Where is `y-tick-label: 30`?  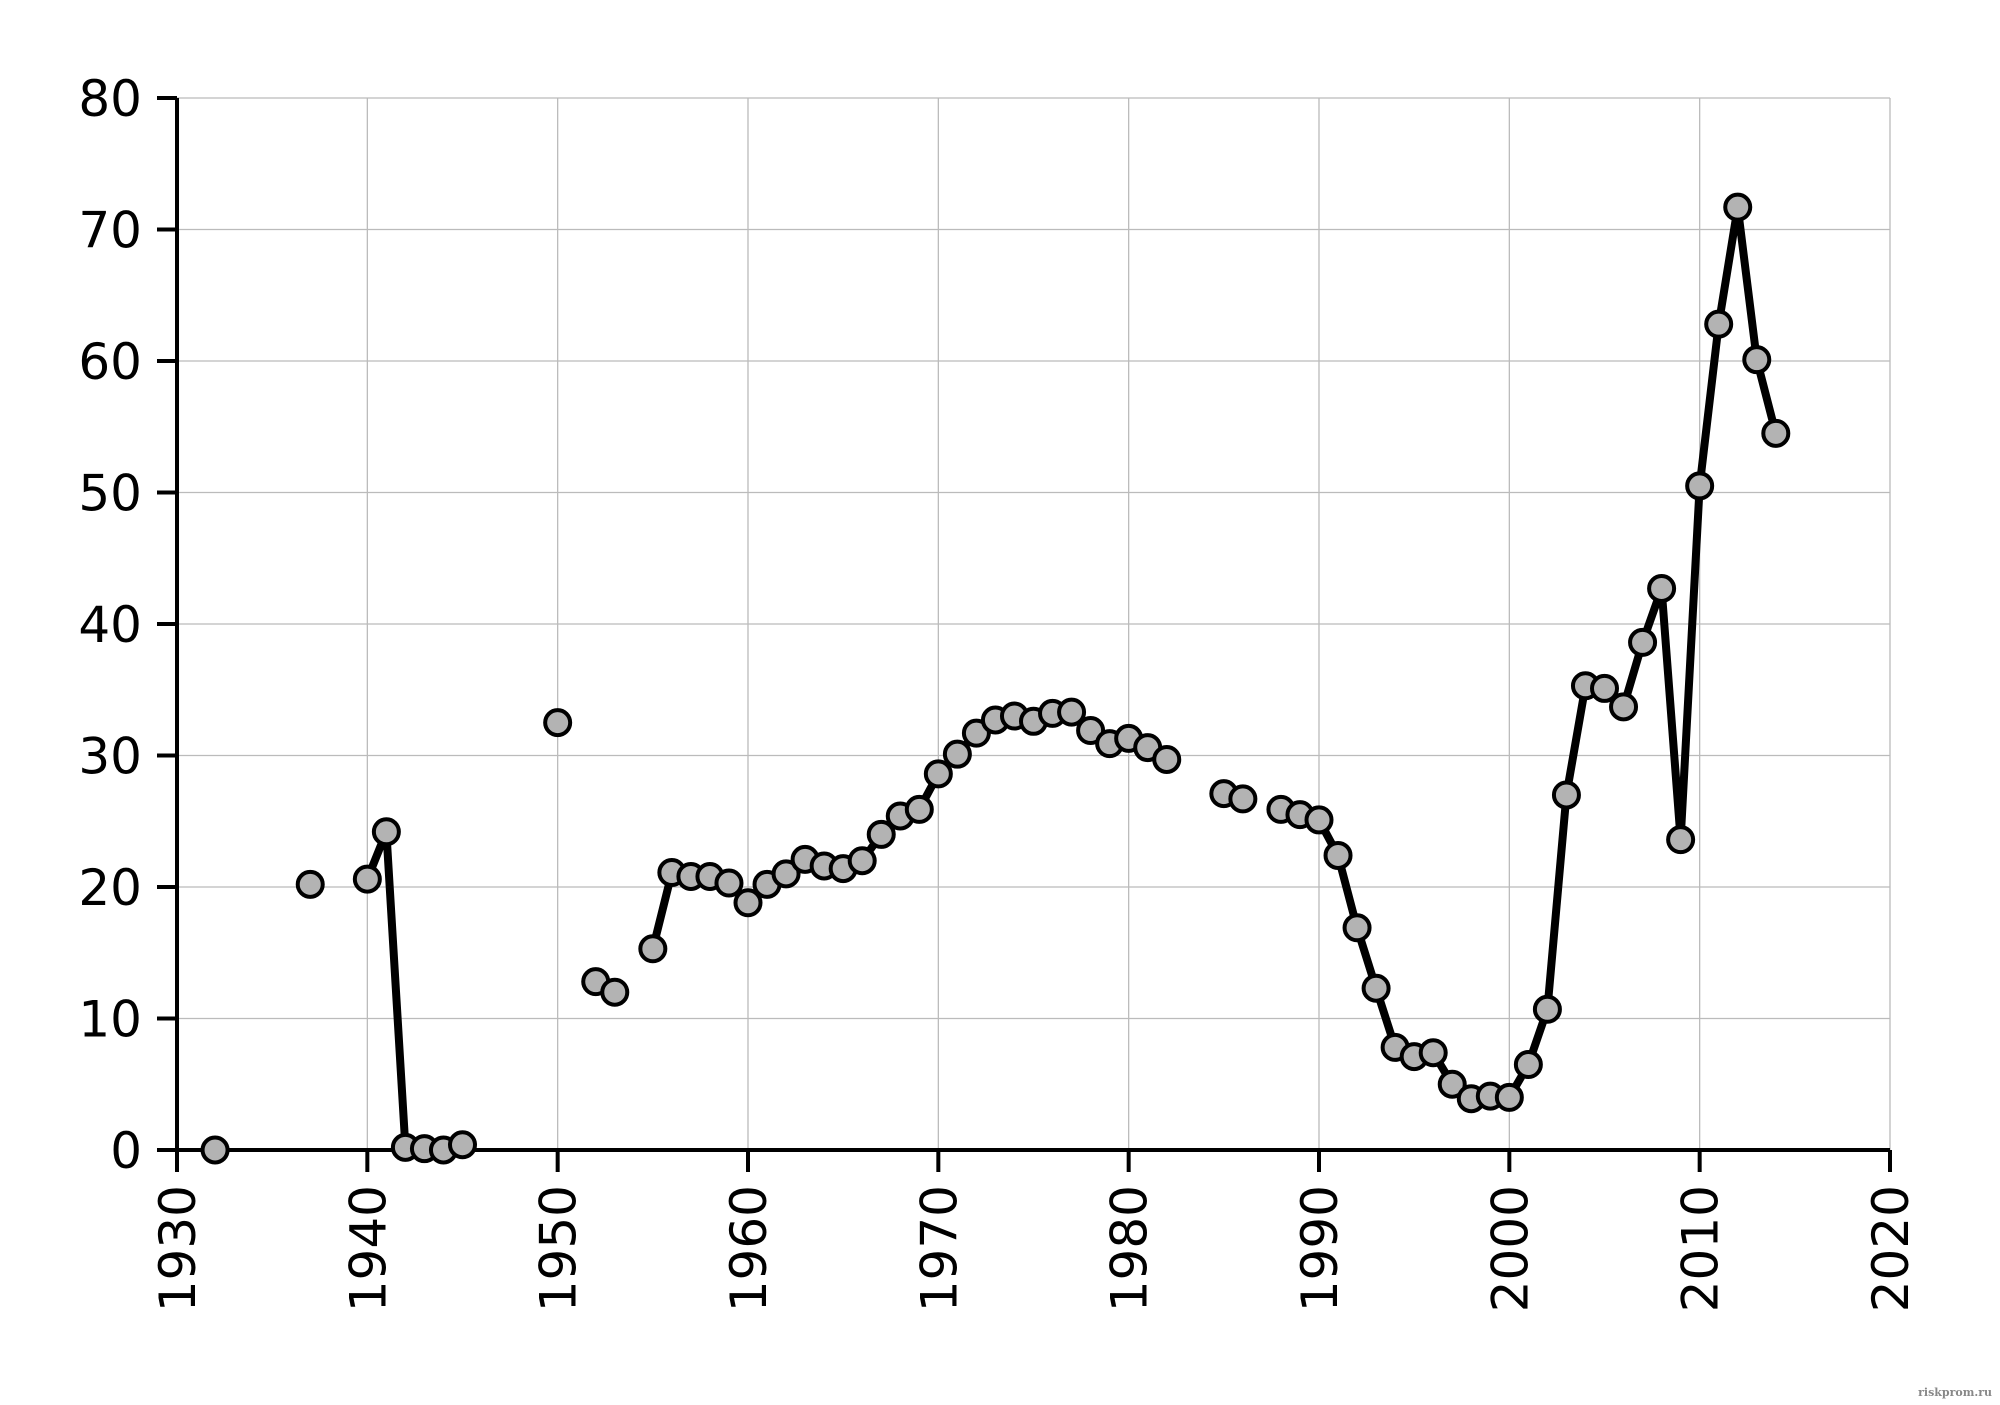 y-tick-label: 30 is located at coordinates (110, 757).